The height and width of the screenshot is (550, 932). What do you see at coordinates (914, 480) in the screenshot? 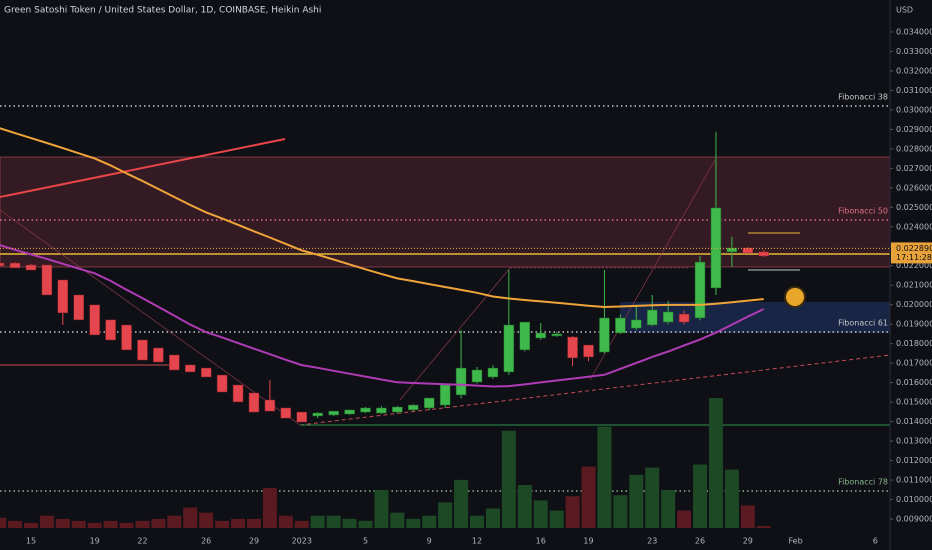
I see `y-tick-label: 0.011000` at bounding box center [914, 480].